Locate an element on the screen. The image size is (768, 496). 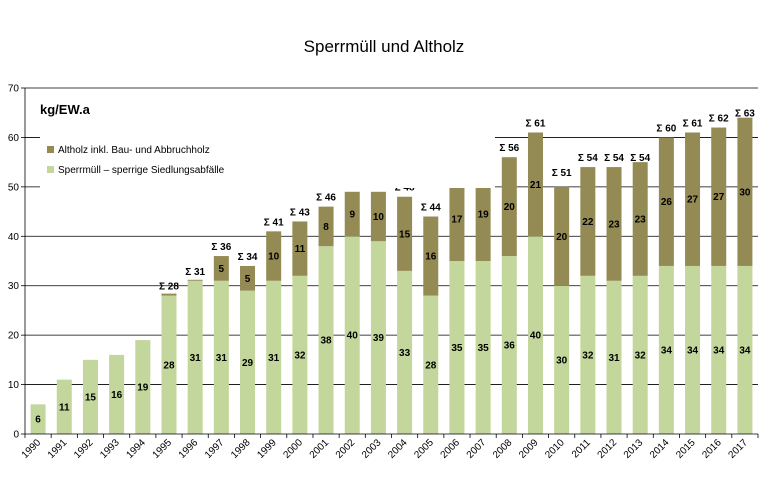
data-label: 17 is located at coordinates (457, 219).